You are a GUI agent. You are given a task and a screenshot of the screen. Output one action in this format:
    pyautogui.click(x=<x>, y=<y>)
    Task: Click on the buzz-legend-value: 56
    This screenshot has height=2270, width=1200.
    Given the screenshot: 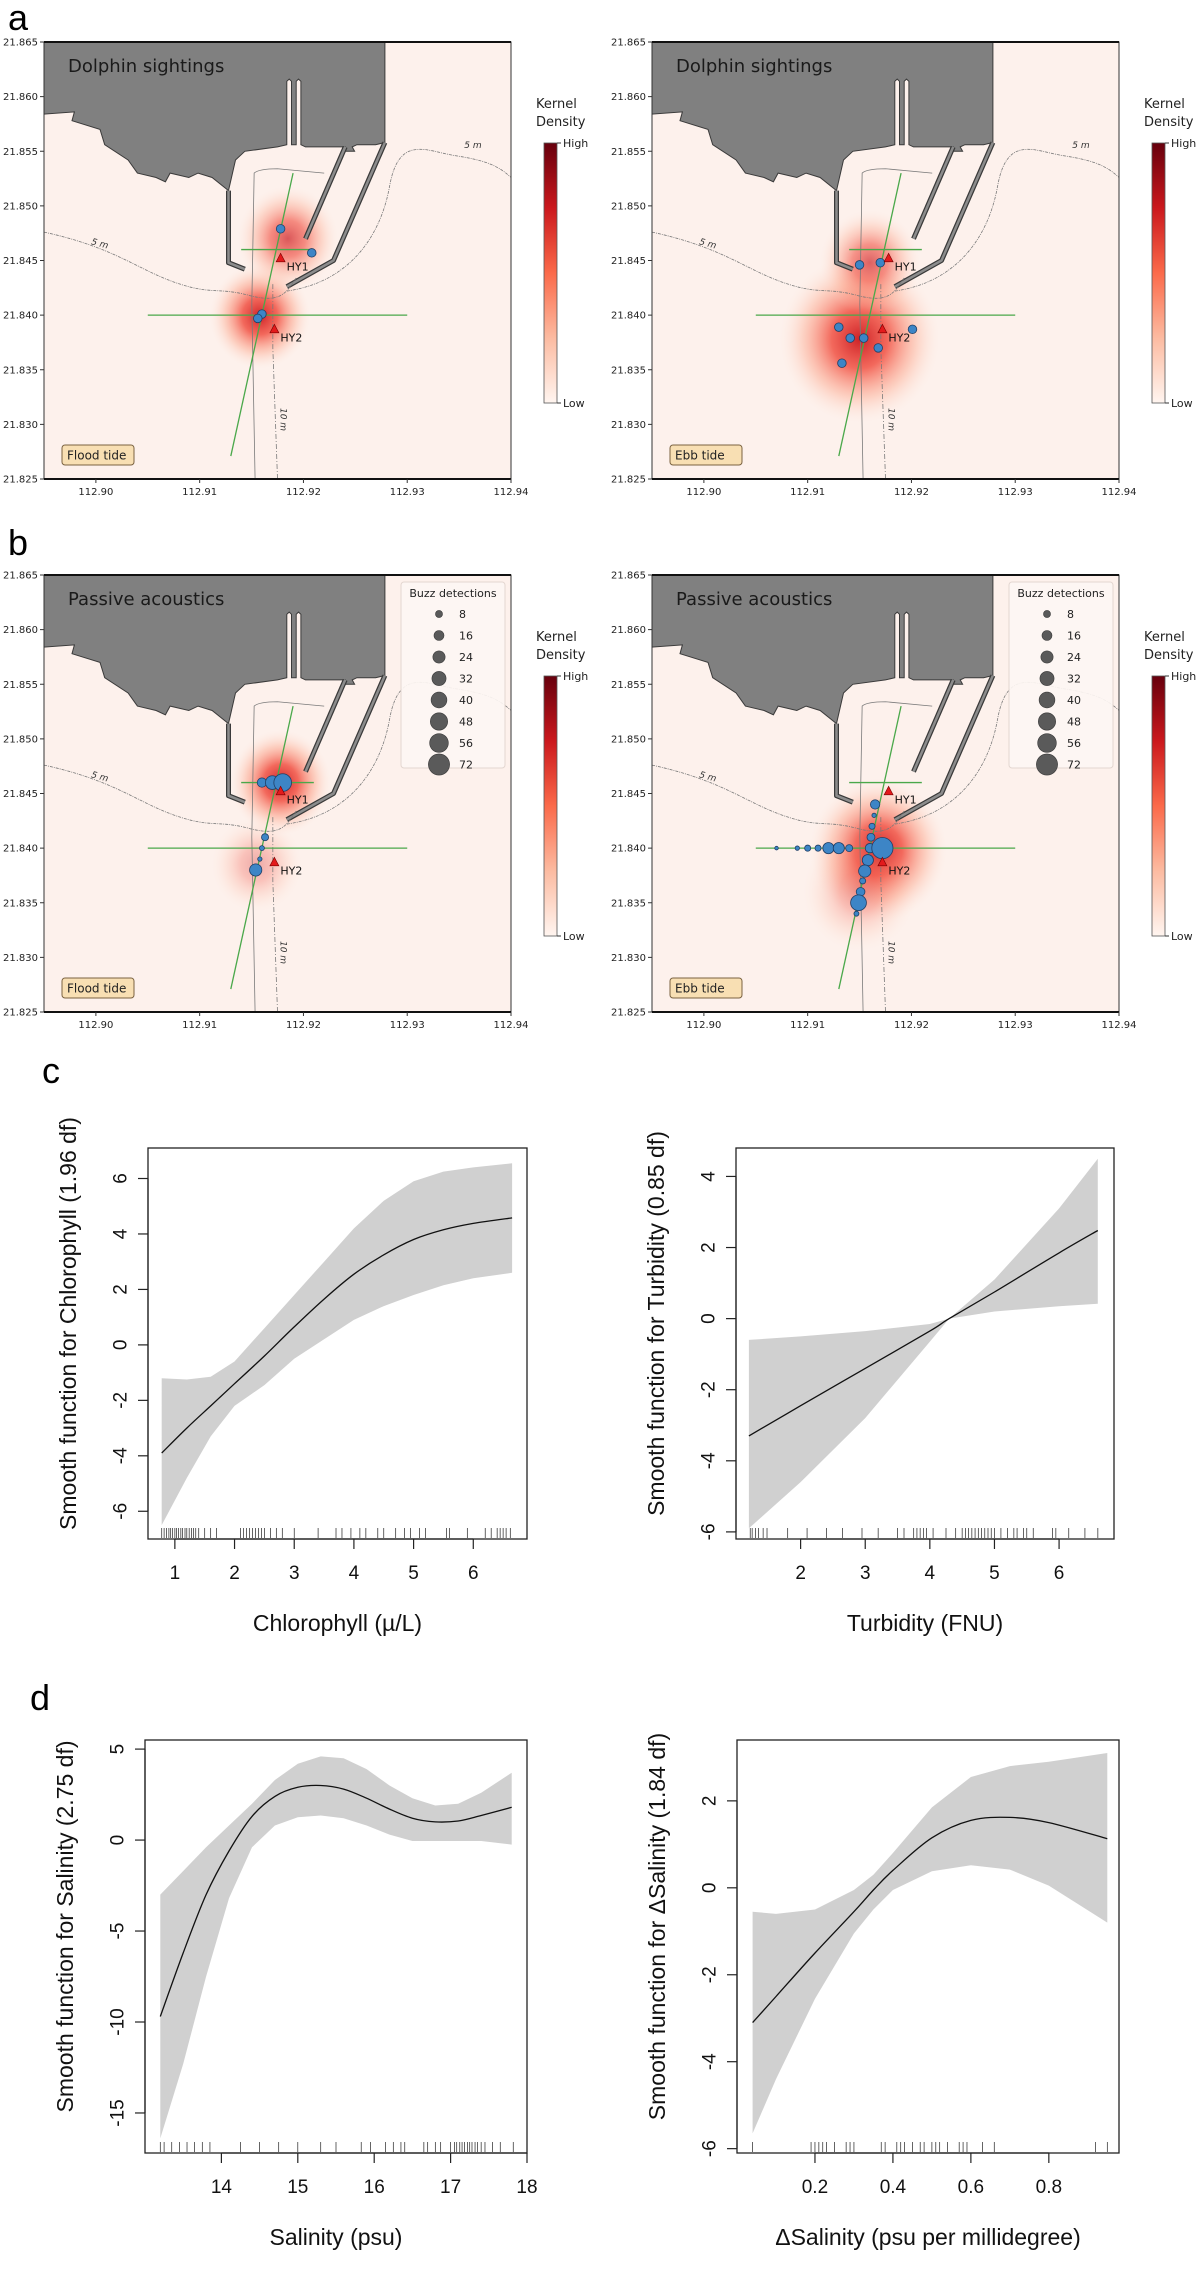 What is the action you would take?
    pyautogui.click(x=466, y=743)
    